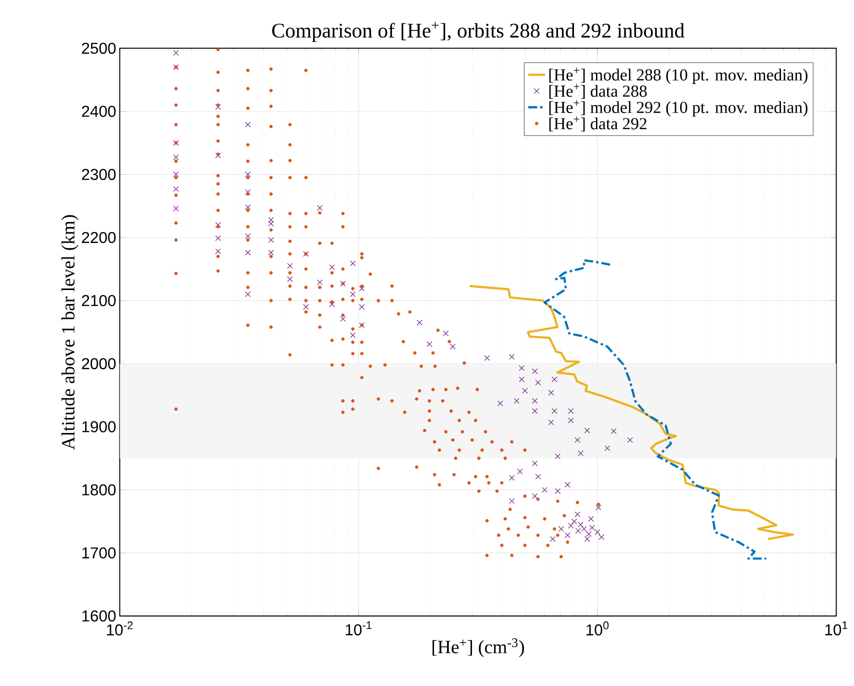  I want to click on y-tick-label: 1800, so click(99, 490).